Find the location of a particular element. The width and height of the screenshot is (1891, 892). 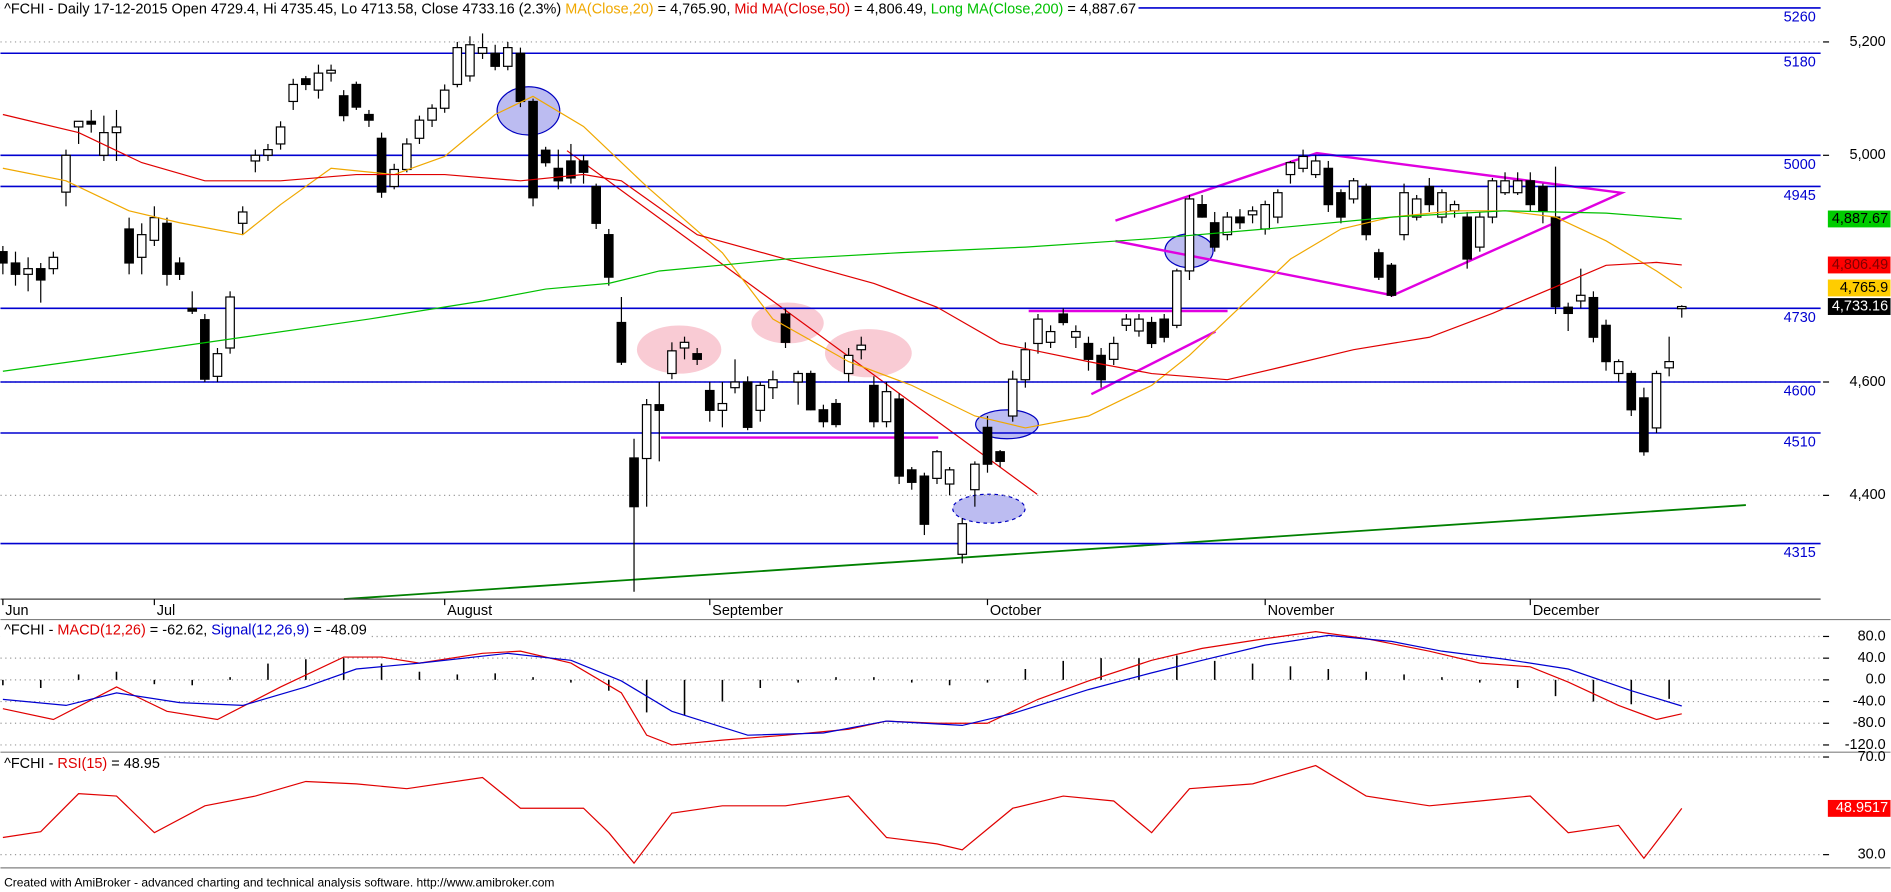

y-tick-label: 70.0 is located at coordinates (1872, 757).